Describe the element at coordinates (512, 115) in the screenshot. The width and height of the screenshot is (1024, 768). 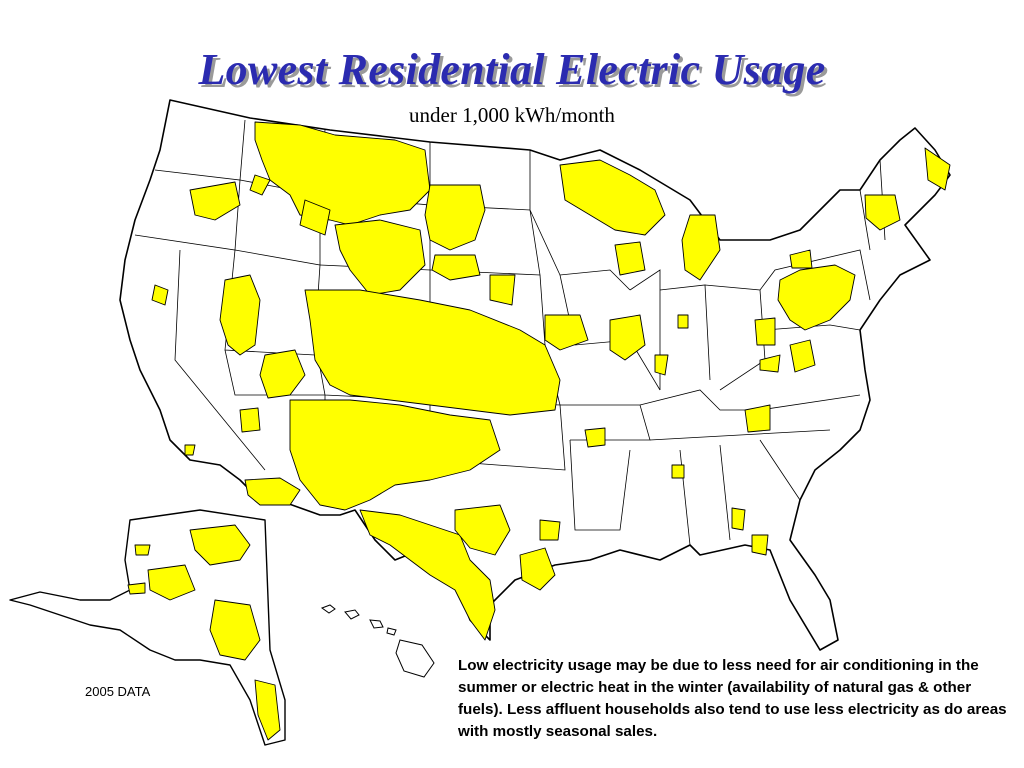
I see `map-subtitle: under 1,000 kWh/month` at that location.